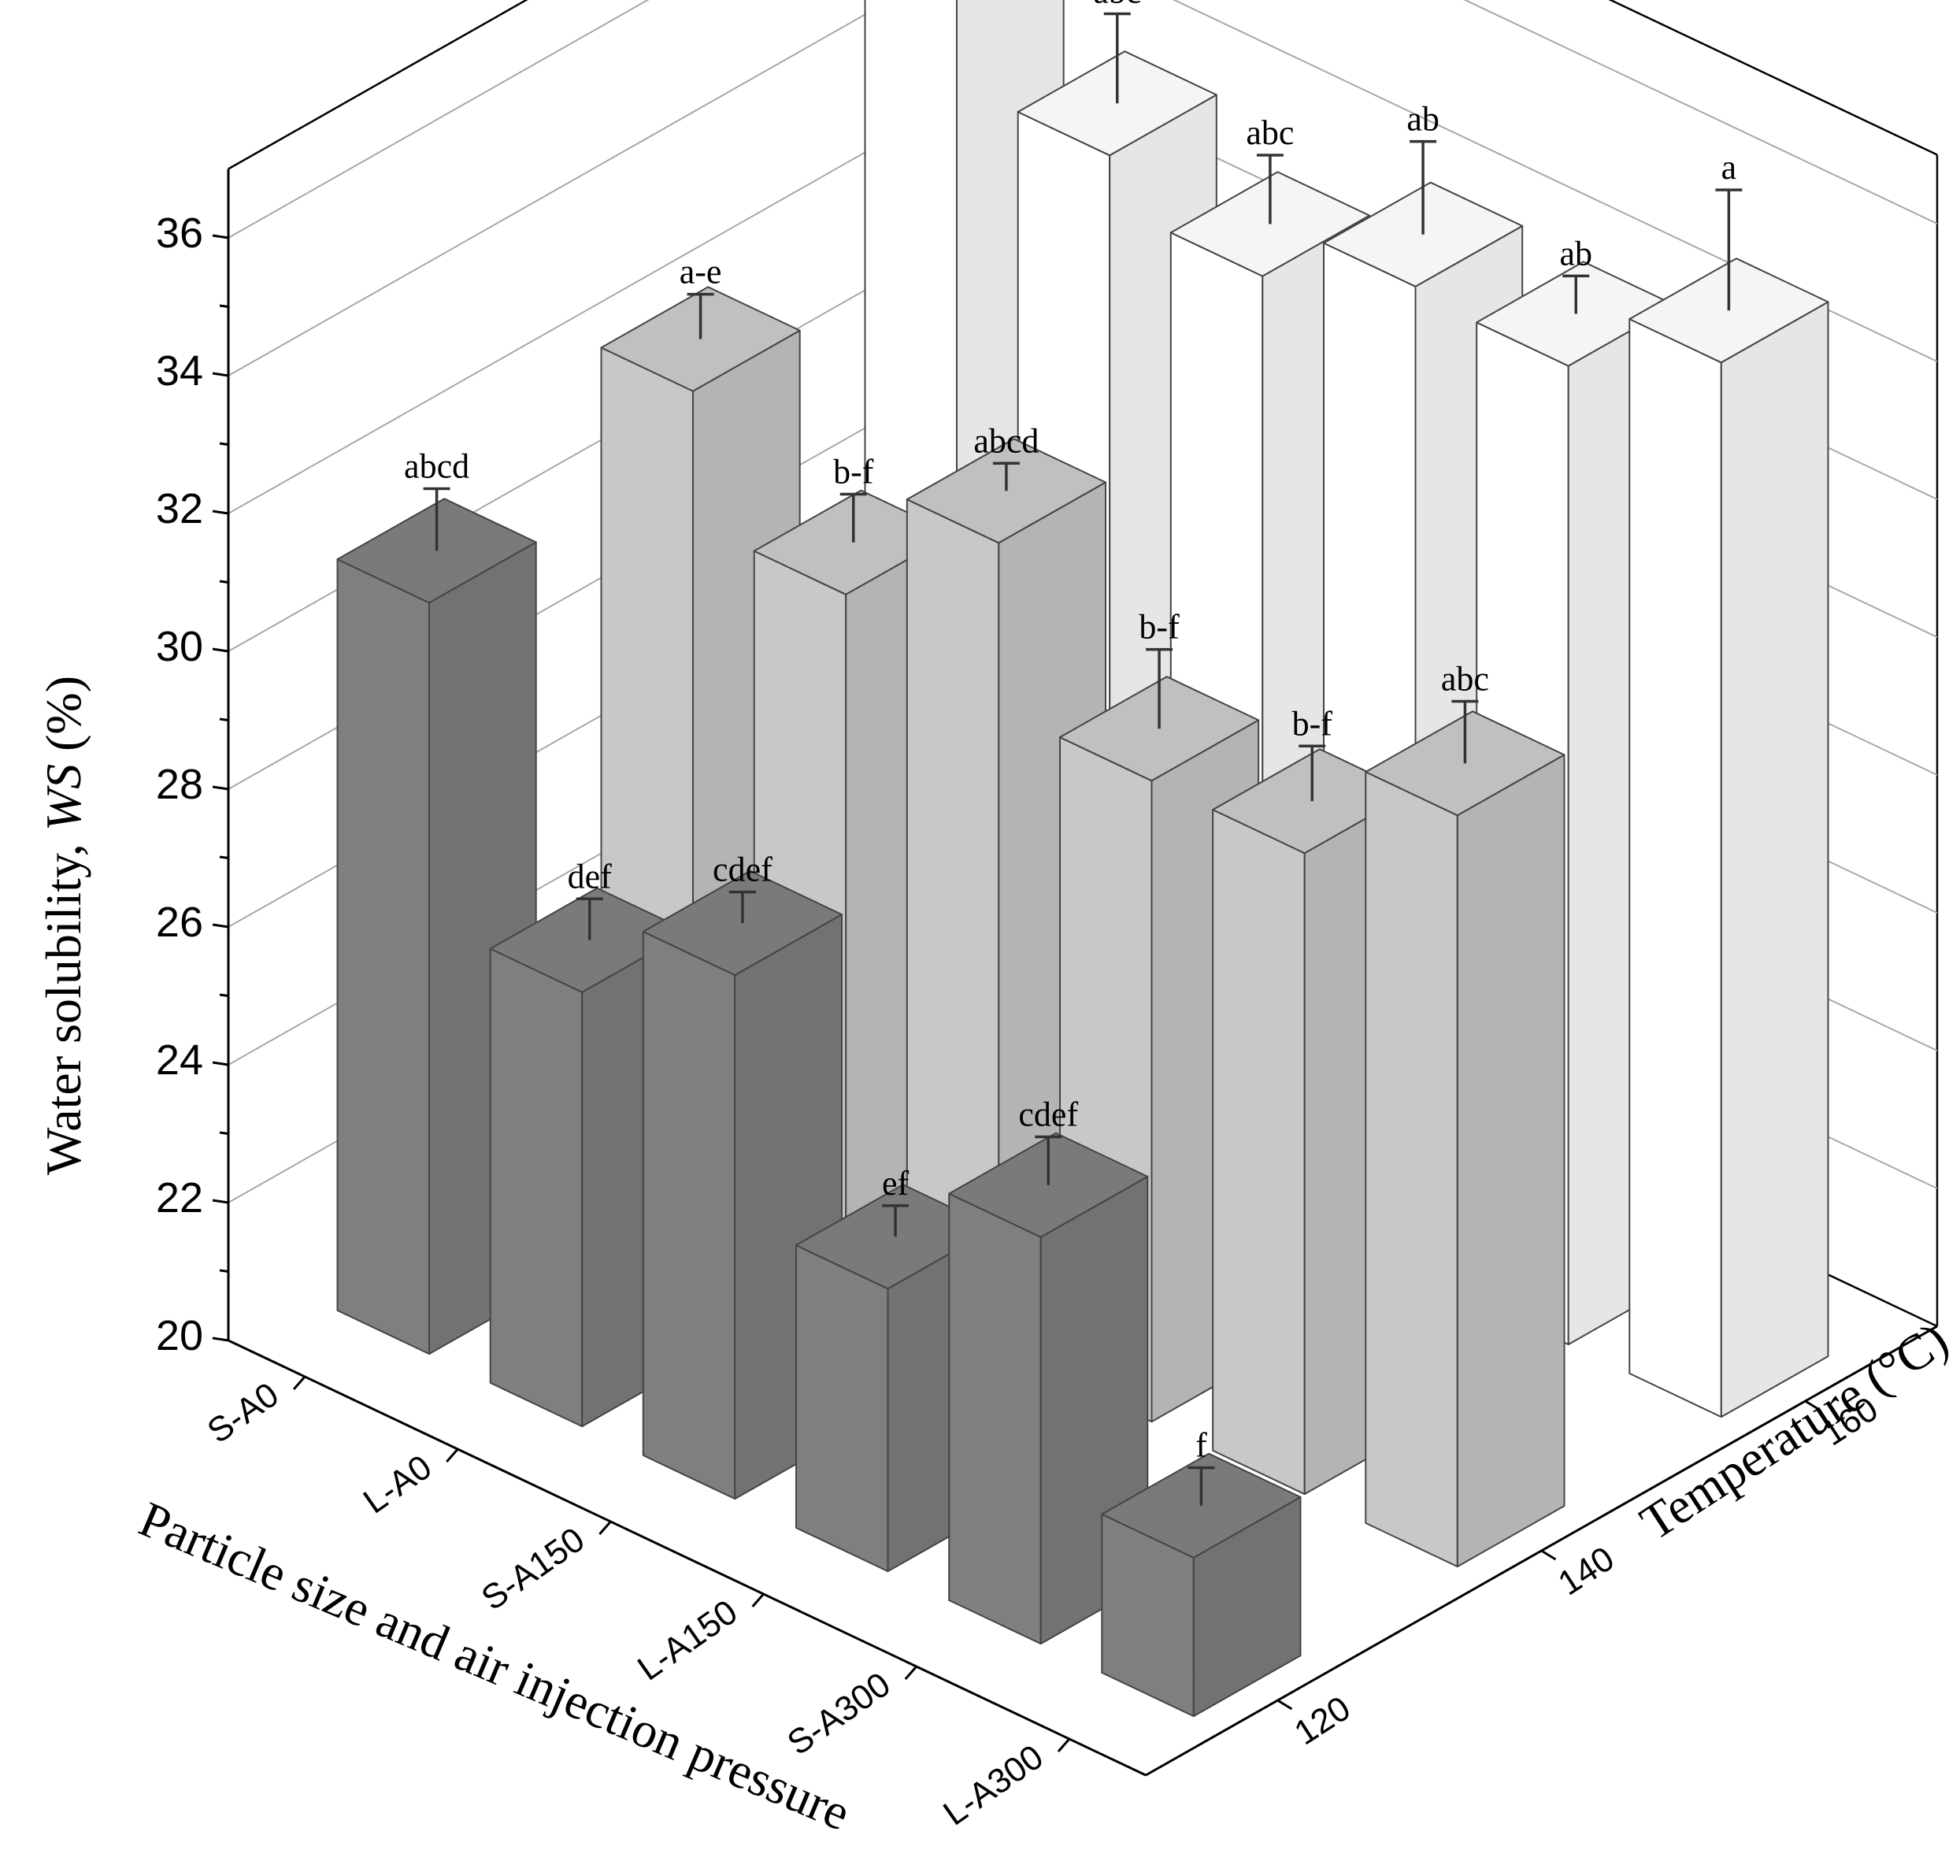  What do you see at coordinates (179, 1060) in the screenshot?
I see `y-tick-label: 24` at bounding box center [179, 1060].